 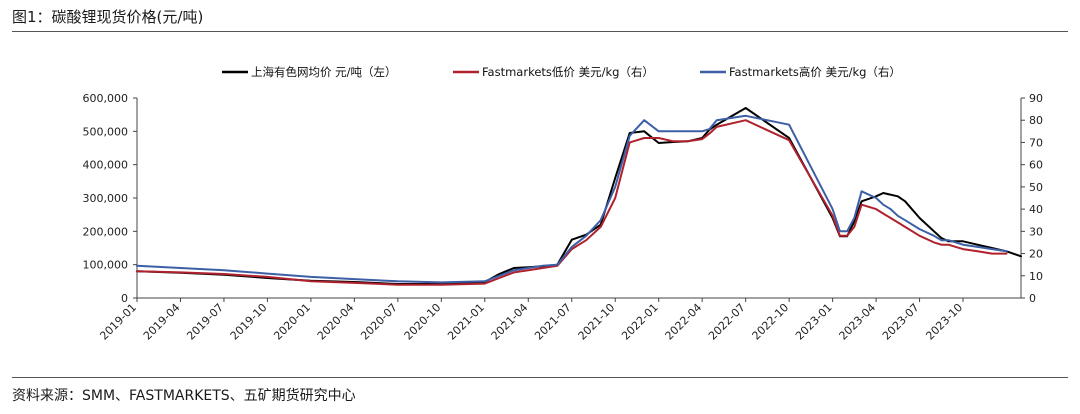 What do you see at coordinates (1036, 120) in the screenshot?
I see `right-y-tick-label: 80` at bounding box center [1036, 120].